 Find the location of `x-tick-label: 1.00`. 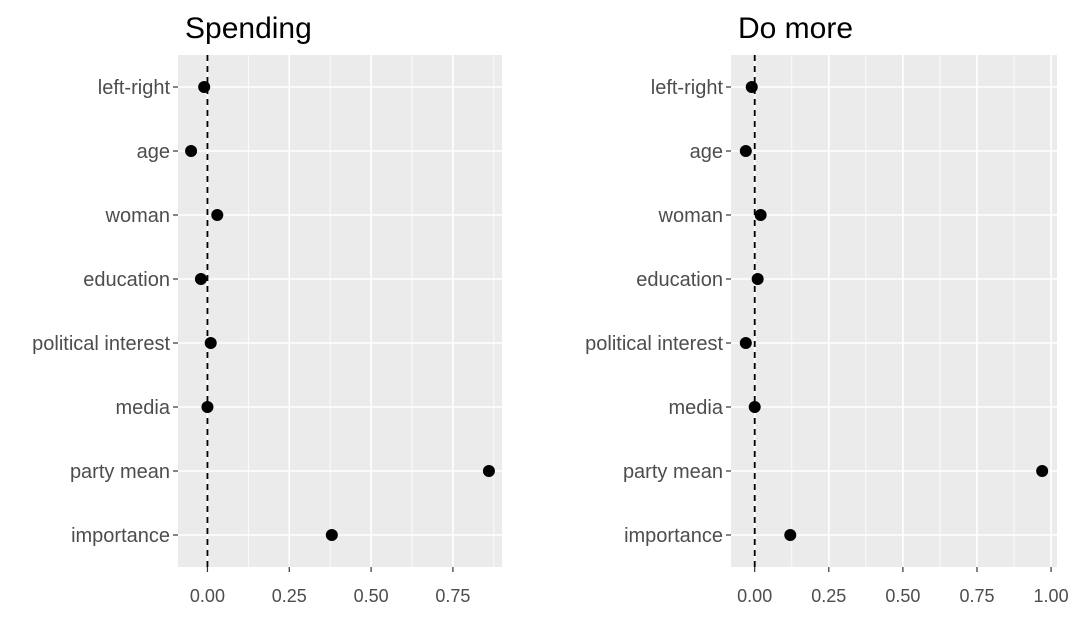

x-tick-label: 1.00 is located at coordinates (1051, 596).